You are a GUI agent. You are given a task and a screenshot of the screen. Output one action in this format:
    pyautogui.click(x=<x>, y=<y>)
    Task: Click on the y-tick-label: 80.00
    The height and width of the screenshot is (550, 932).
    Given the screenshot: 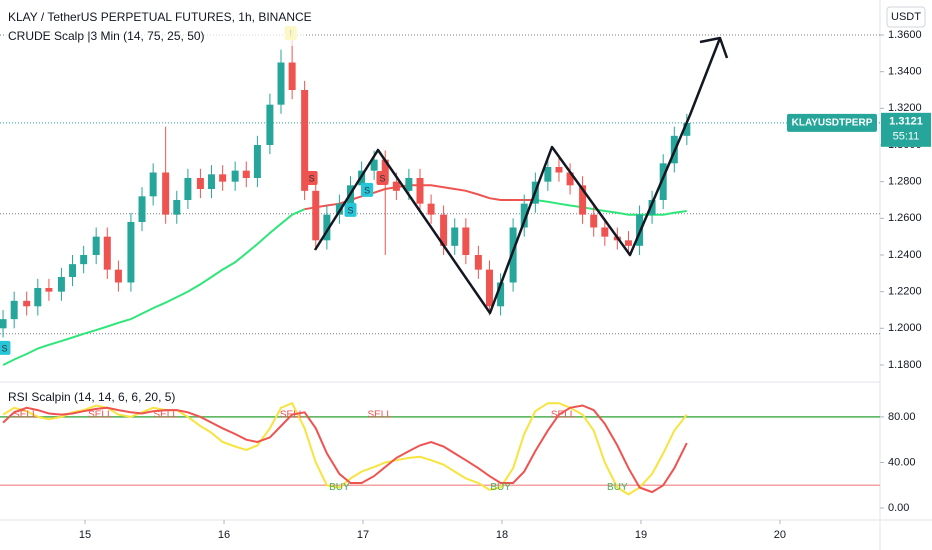 What is the action you would take?
    pyautogui.click(x=902, y=417)
    